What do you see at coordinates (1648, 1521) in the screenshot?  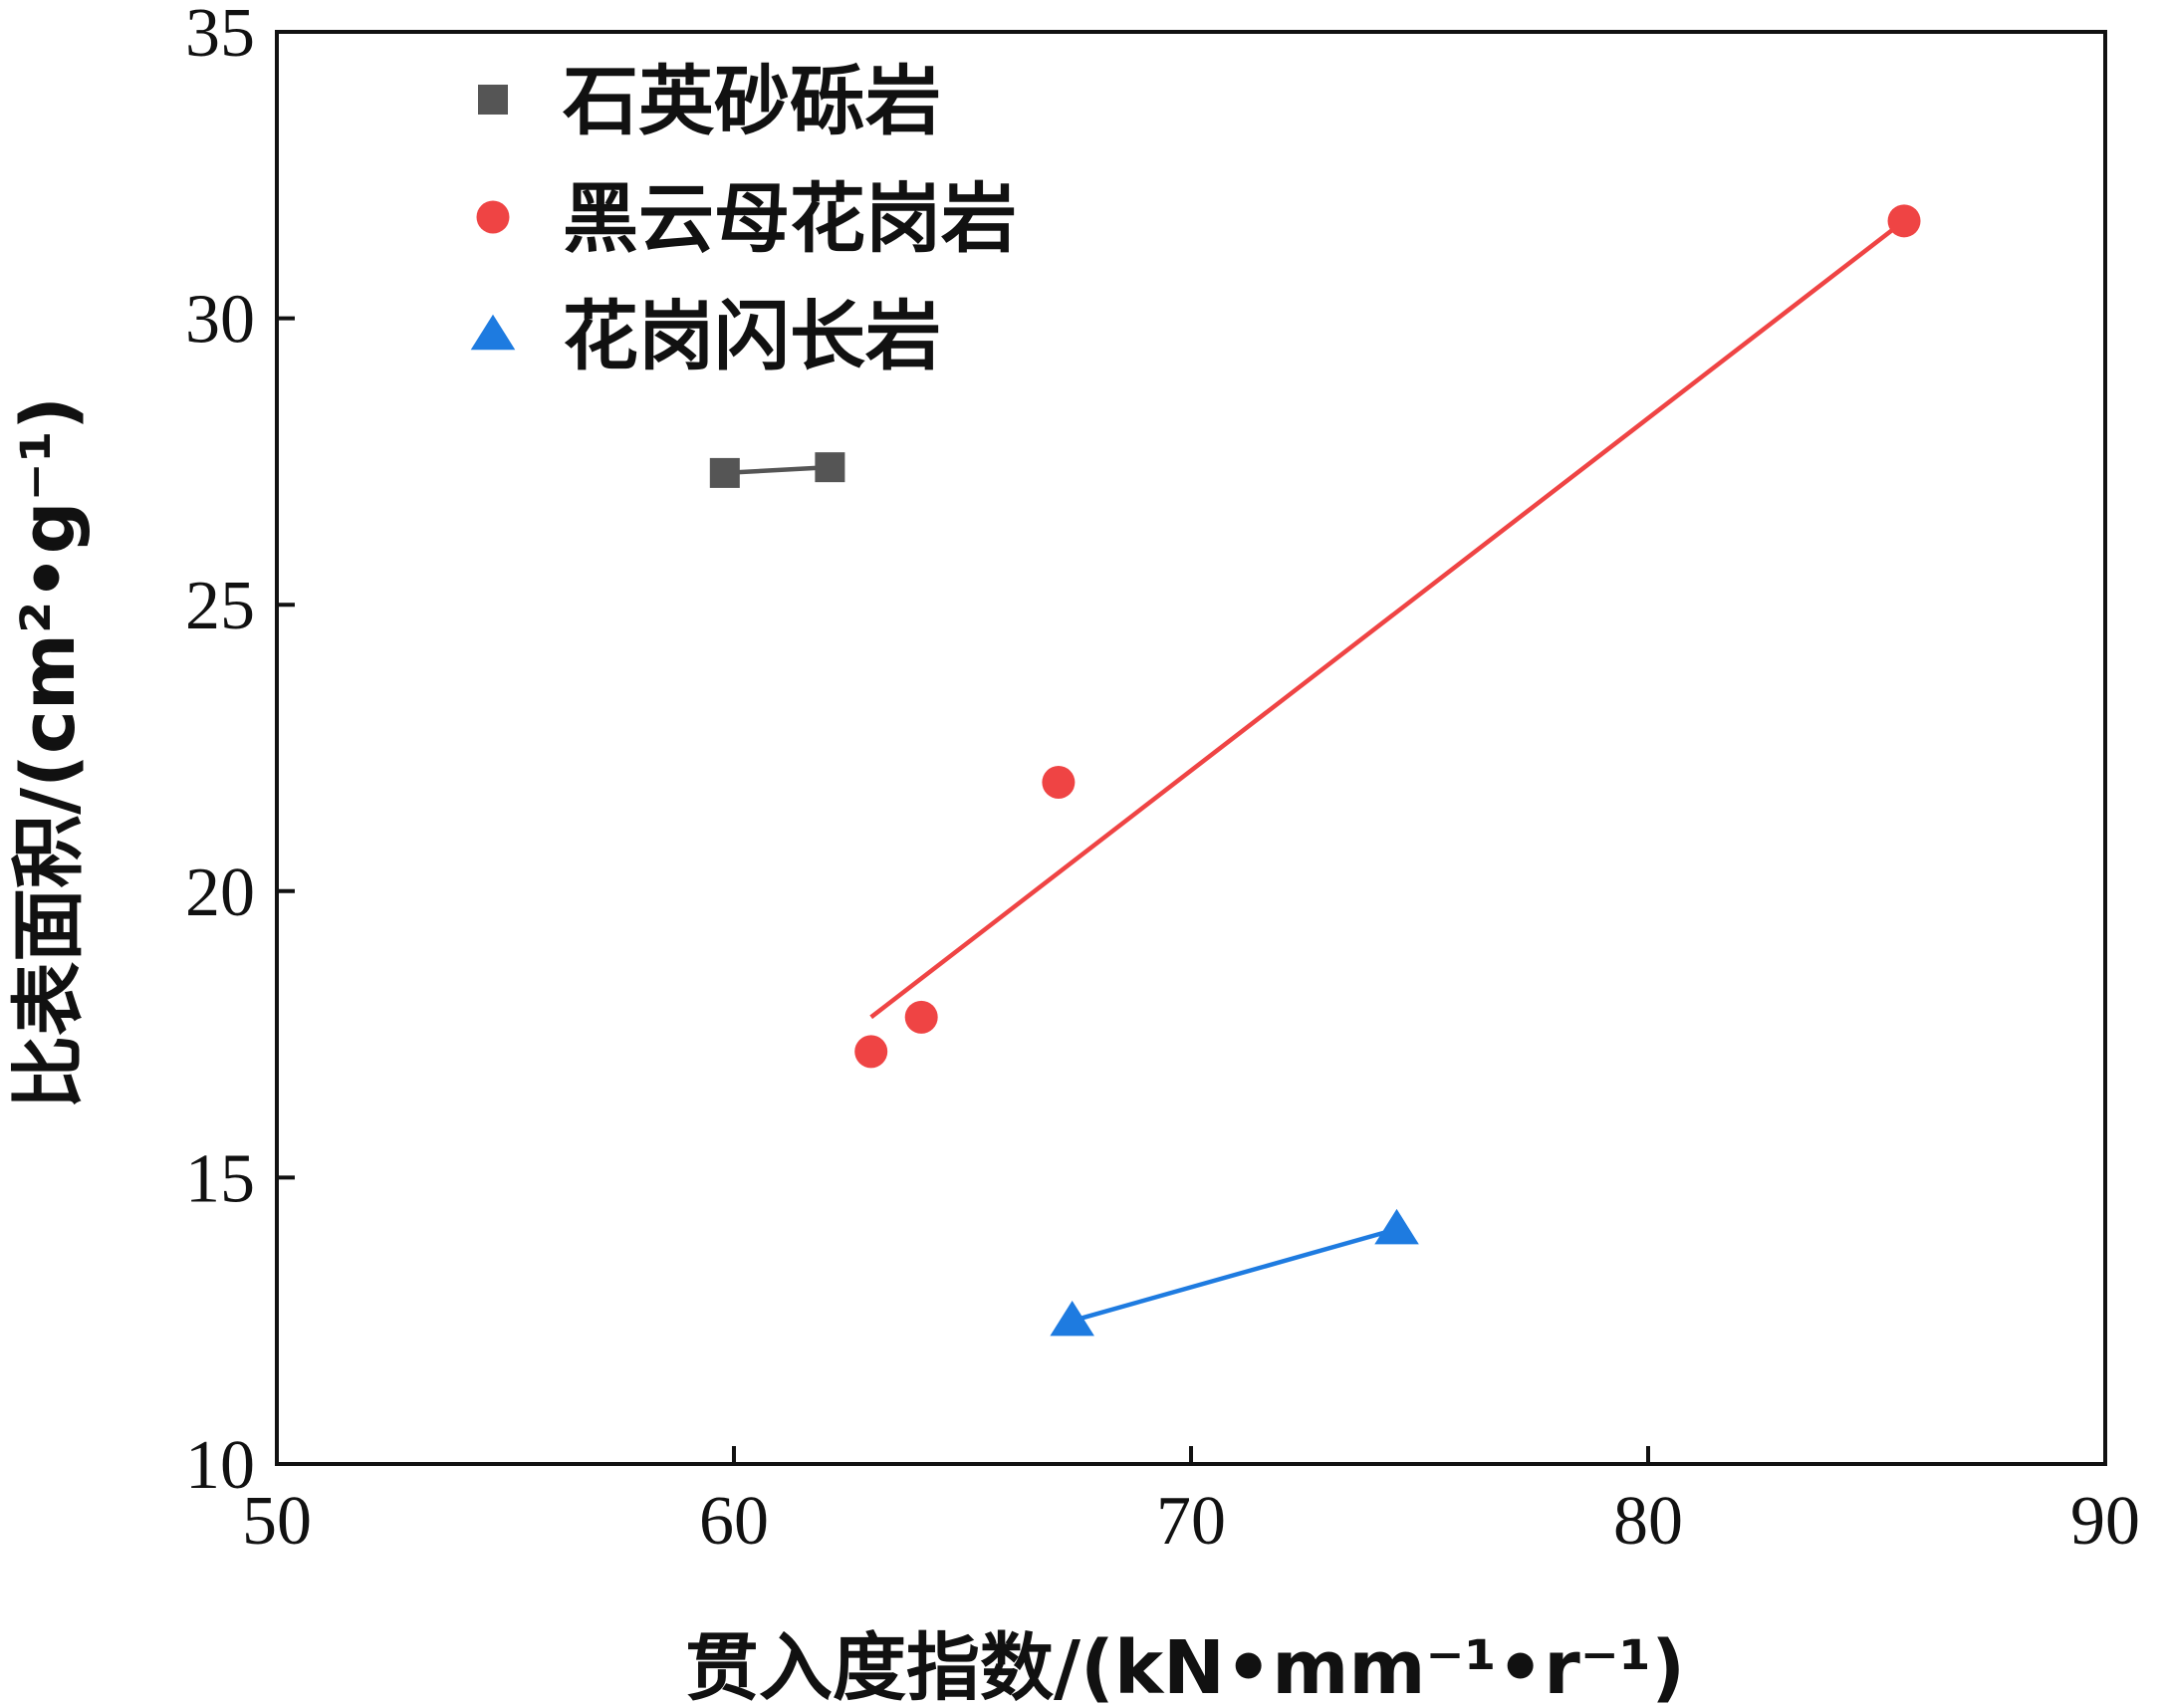 I see `x-tick-label: 80` at bounding box center [1648, 1521].